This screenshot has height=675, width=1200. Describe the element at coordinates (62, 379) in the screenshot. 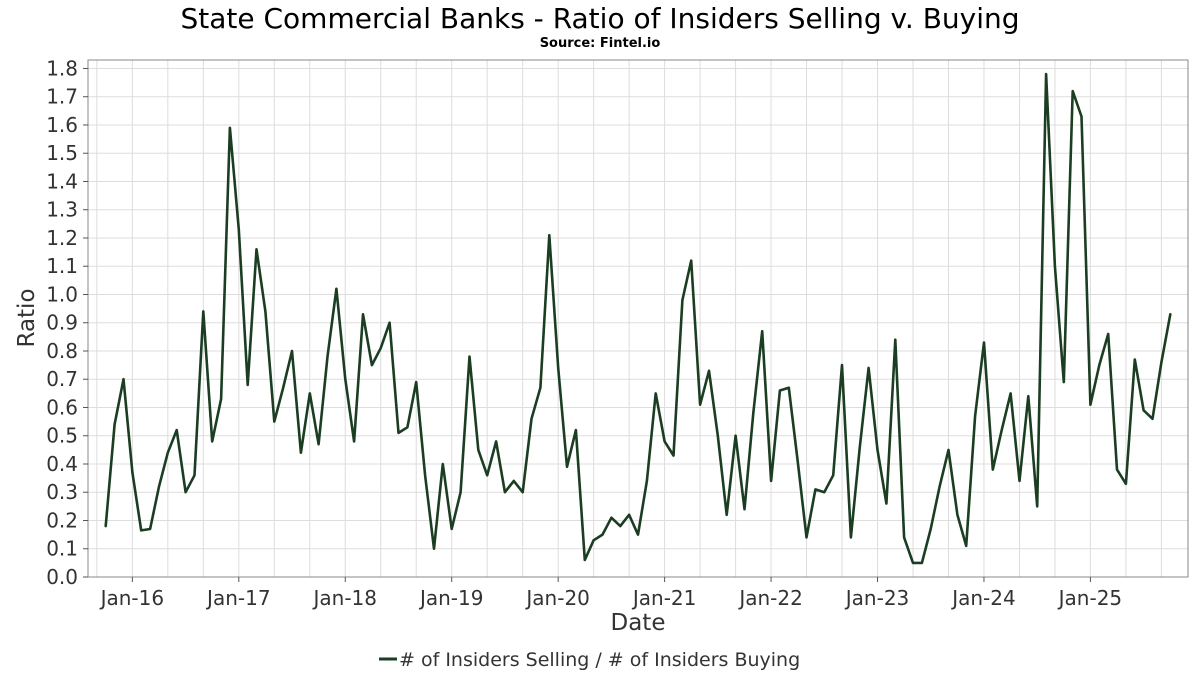

I see `y-tick-label: 0.7` at that location.